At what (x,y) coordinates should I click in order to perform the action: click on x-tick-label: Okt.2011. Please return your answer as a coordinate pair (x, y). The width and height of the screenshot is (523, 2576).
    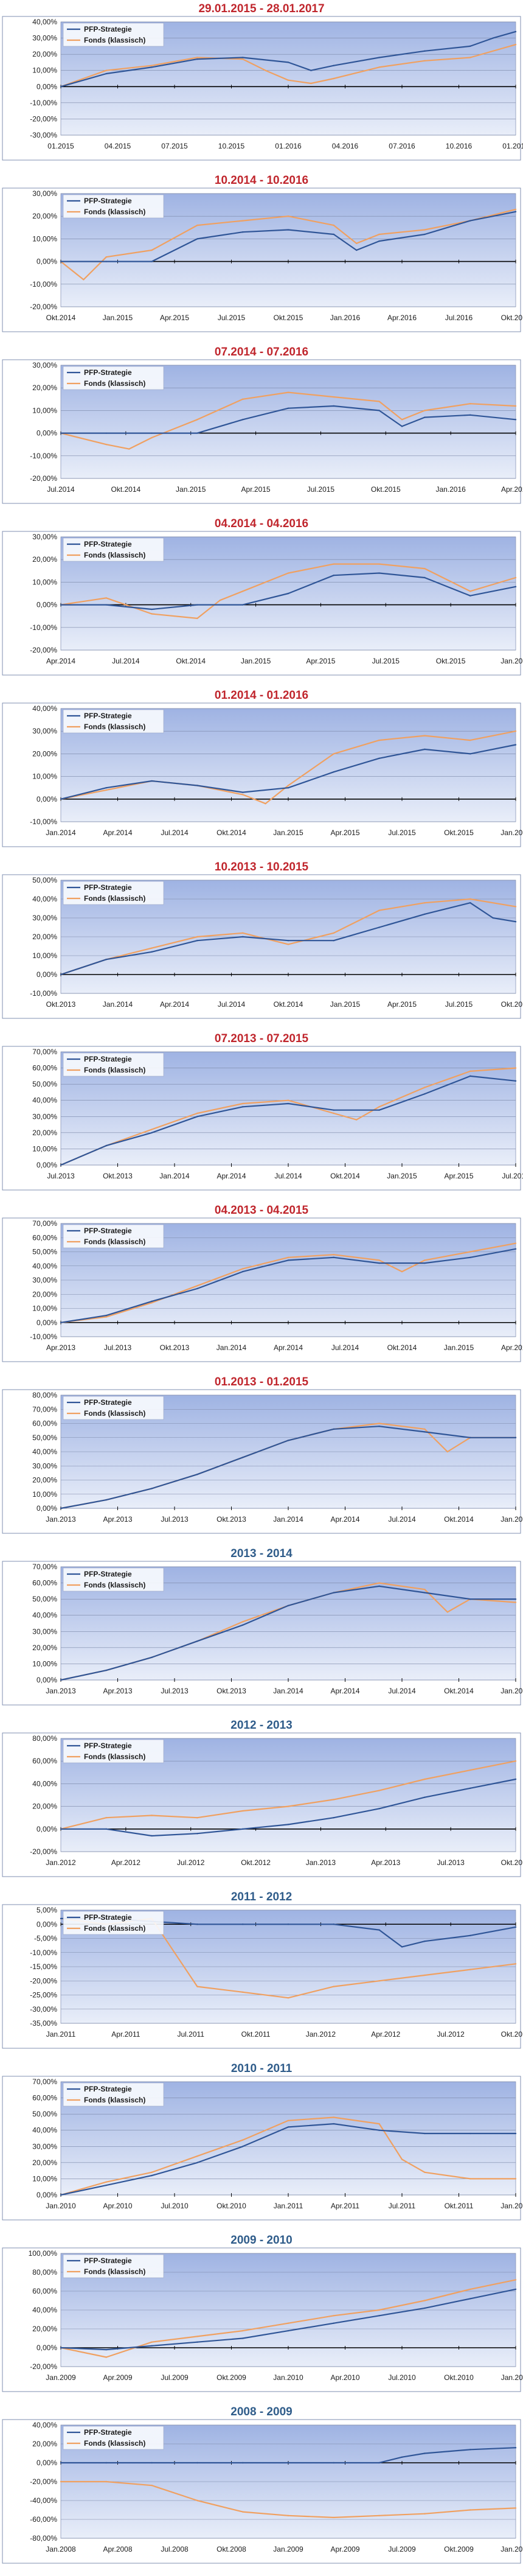
    Looking at the image, I should click on (459, 2206).